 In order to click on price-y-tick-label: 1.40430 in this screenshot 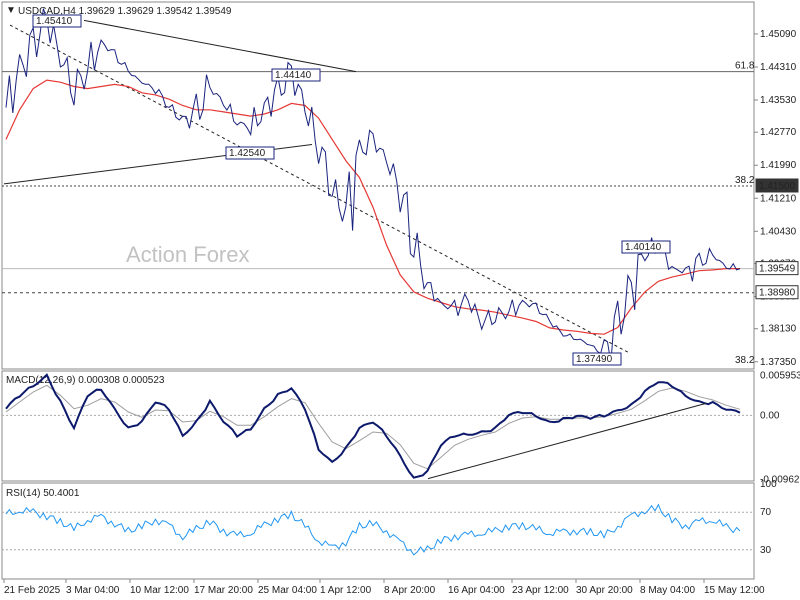, I will do `click(778, 231)`.